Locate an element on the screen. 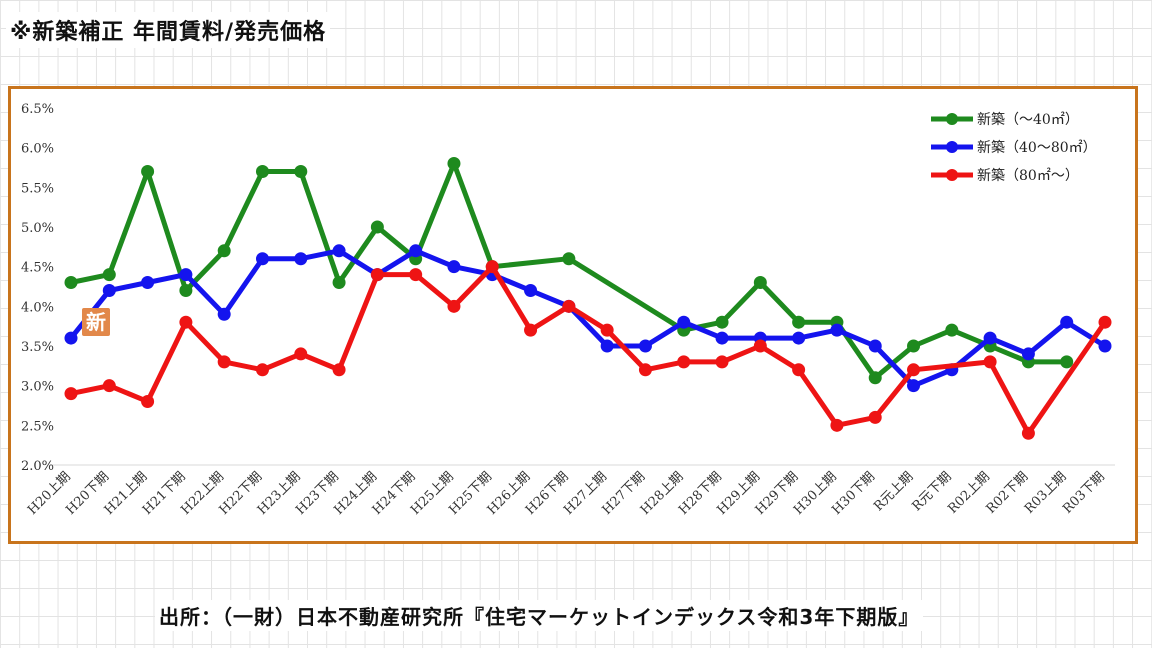 The height and width of the screenshot is (648, 1152). legend-label-2: 新築（40～80㎡） is located at coordinates (1037, 148).